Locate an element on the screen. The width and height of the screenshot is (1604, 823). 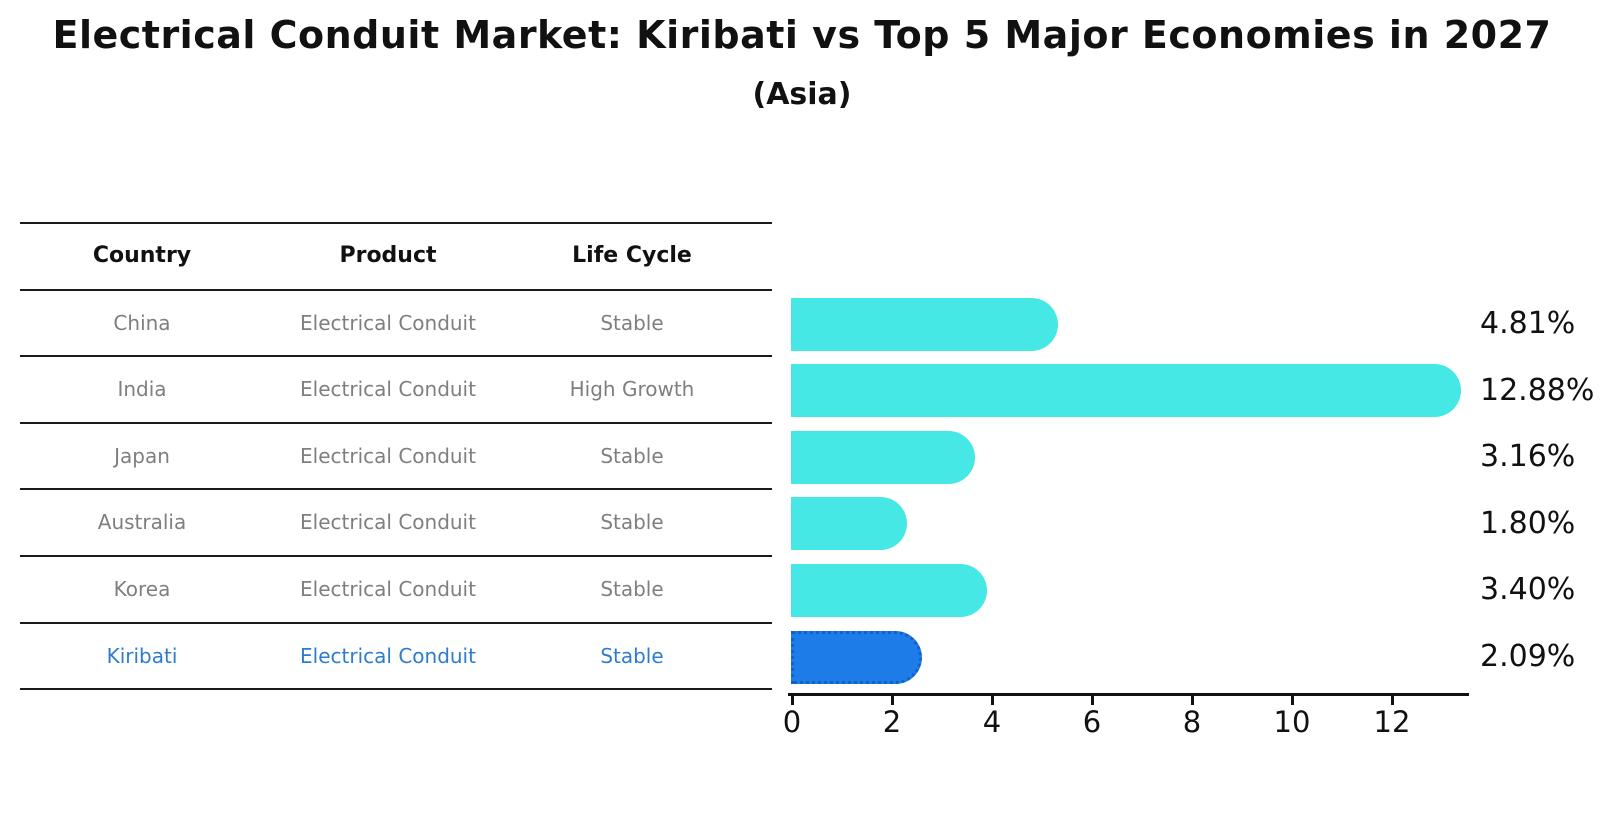
column-header-country: Country is located at coordinates (142, 255).